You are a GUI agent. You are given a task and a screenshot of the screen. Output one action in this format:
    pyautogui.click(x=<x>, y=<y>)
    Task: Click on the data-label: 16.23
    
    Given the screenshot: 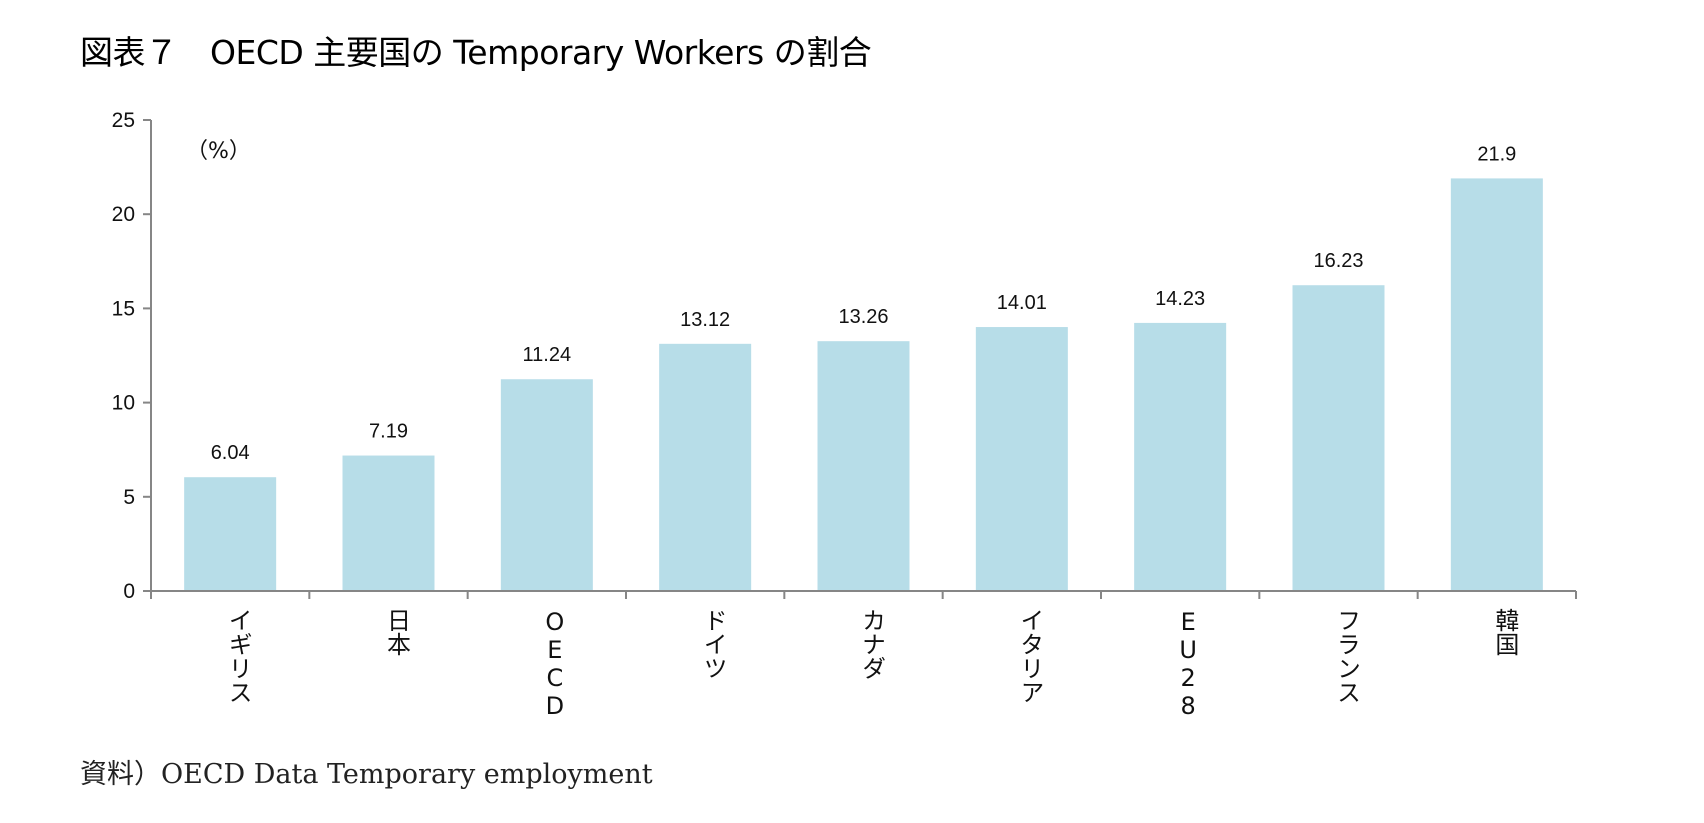 What is the action you would take?
    pyautogui.click(x=1338, y=261)
    